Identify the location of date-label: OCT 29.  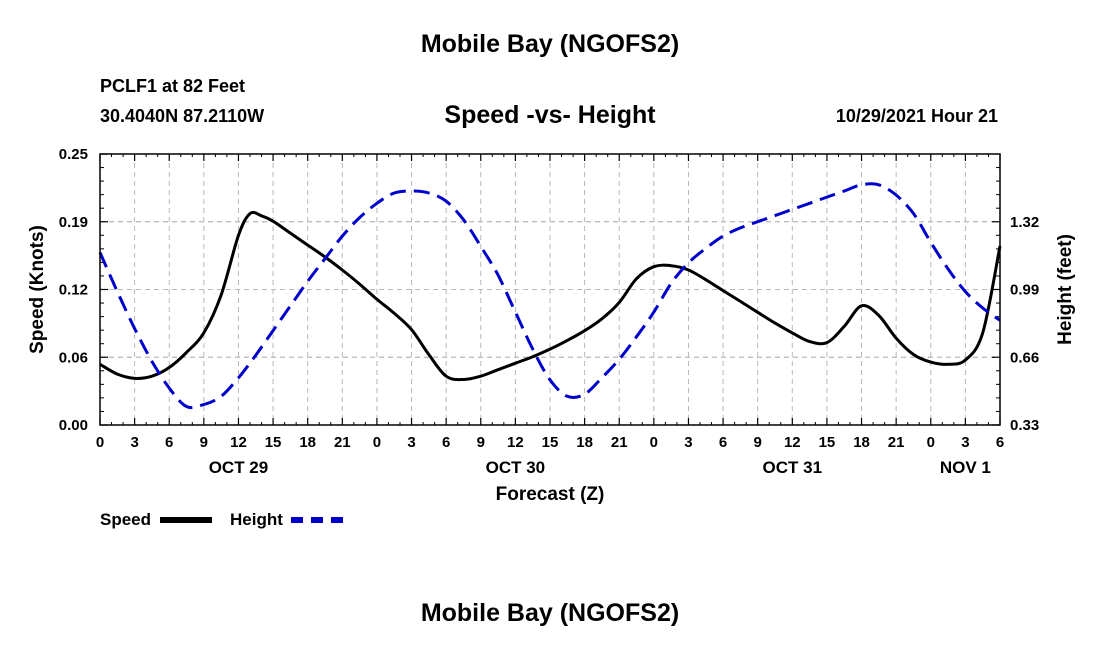
(239, 467).